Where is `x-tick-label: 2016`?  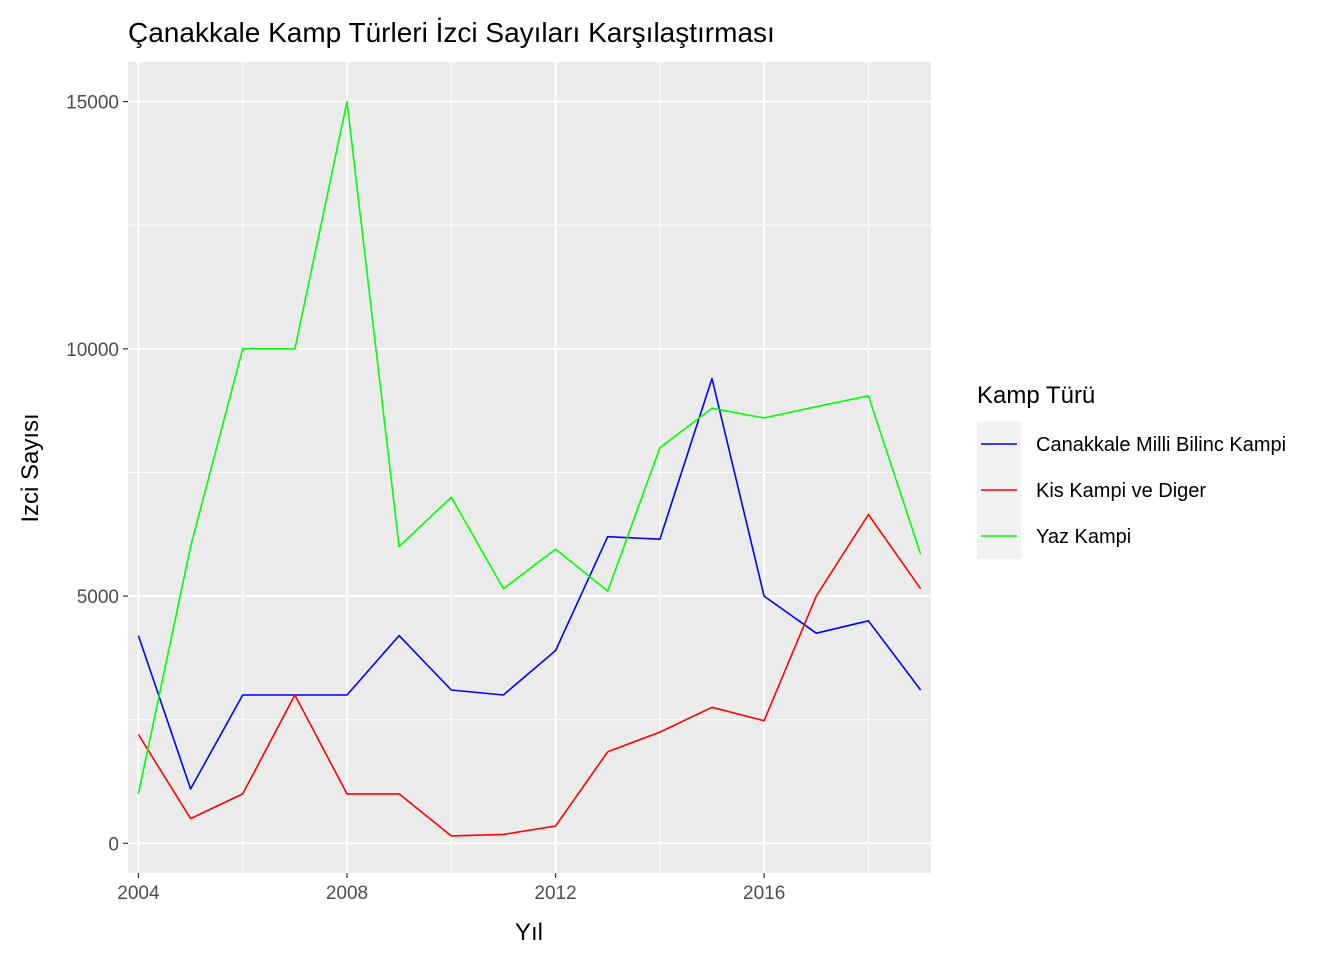
x-tick-label: 2016 is located at coordinates (764, 893).